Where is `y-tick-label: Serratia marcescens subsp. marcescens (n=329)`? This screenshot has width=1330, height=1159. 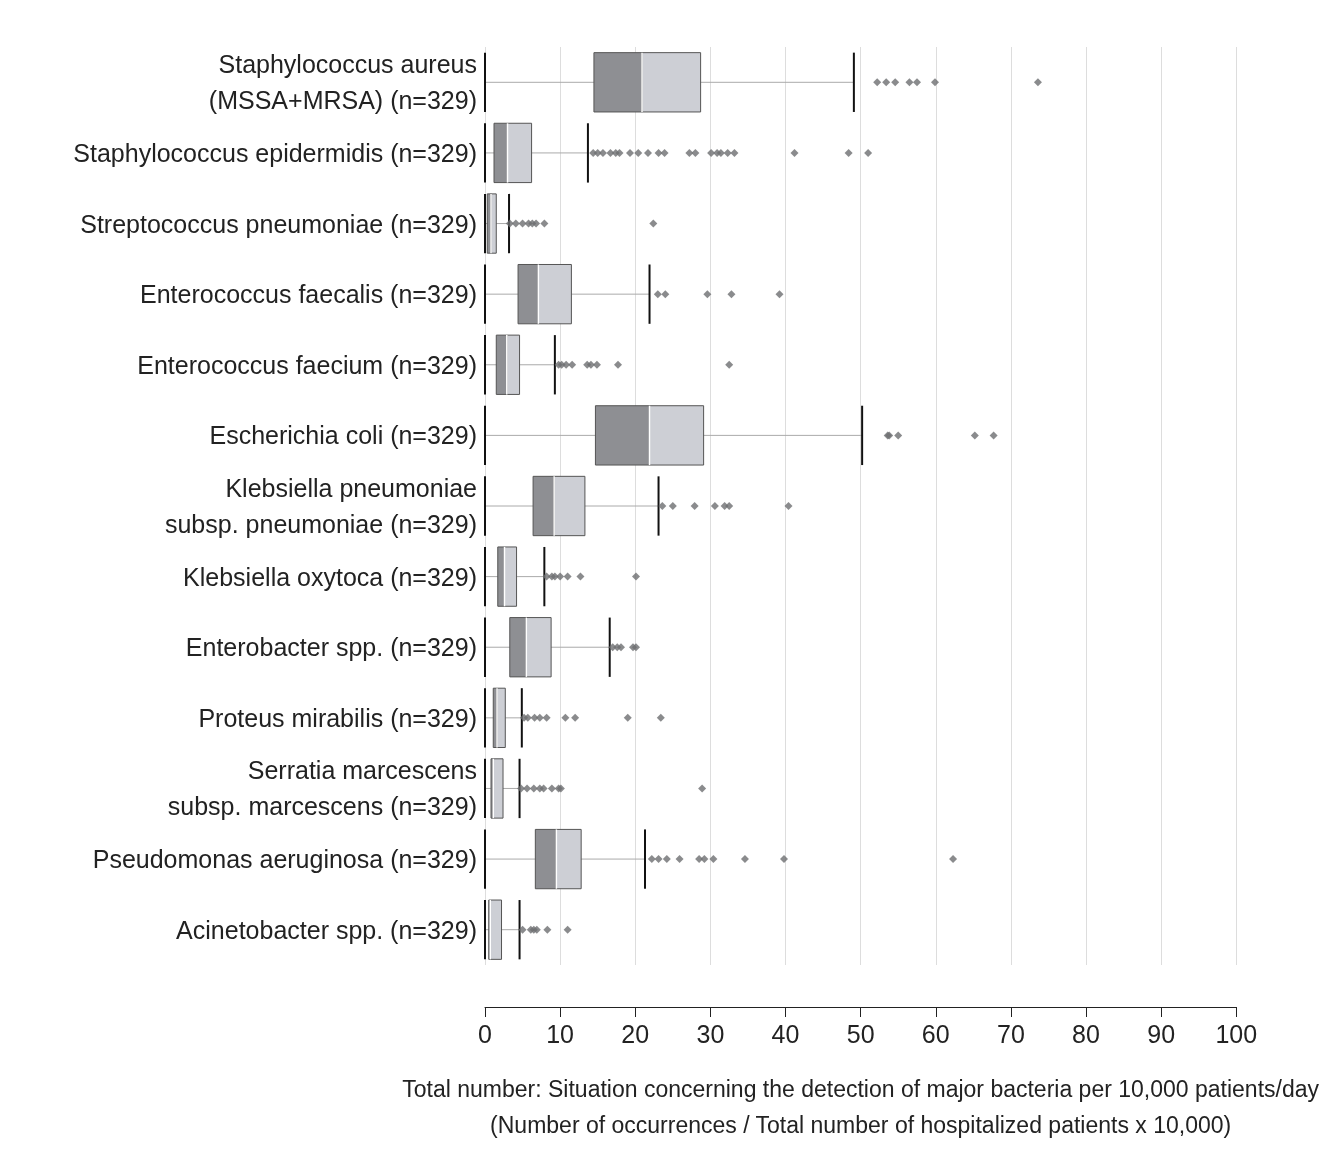
y-tick-label: Serratia marcescens subsp. marcescens (n=329) is located at coordinates (322, 788).